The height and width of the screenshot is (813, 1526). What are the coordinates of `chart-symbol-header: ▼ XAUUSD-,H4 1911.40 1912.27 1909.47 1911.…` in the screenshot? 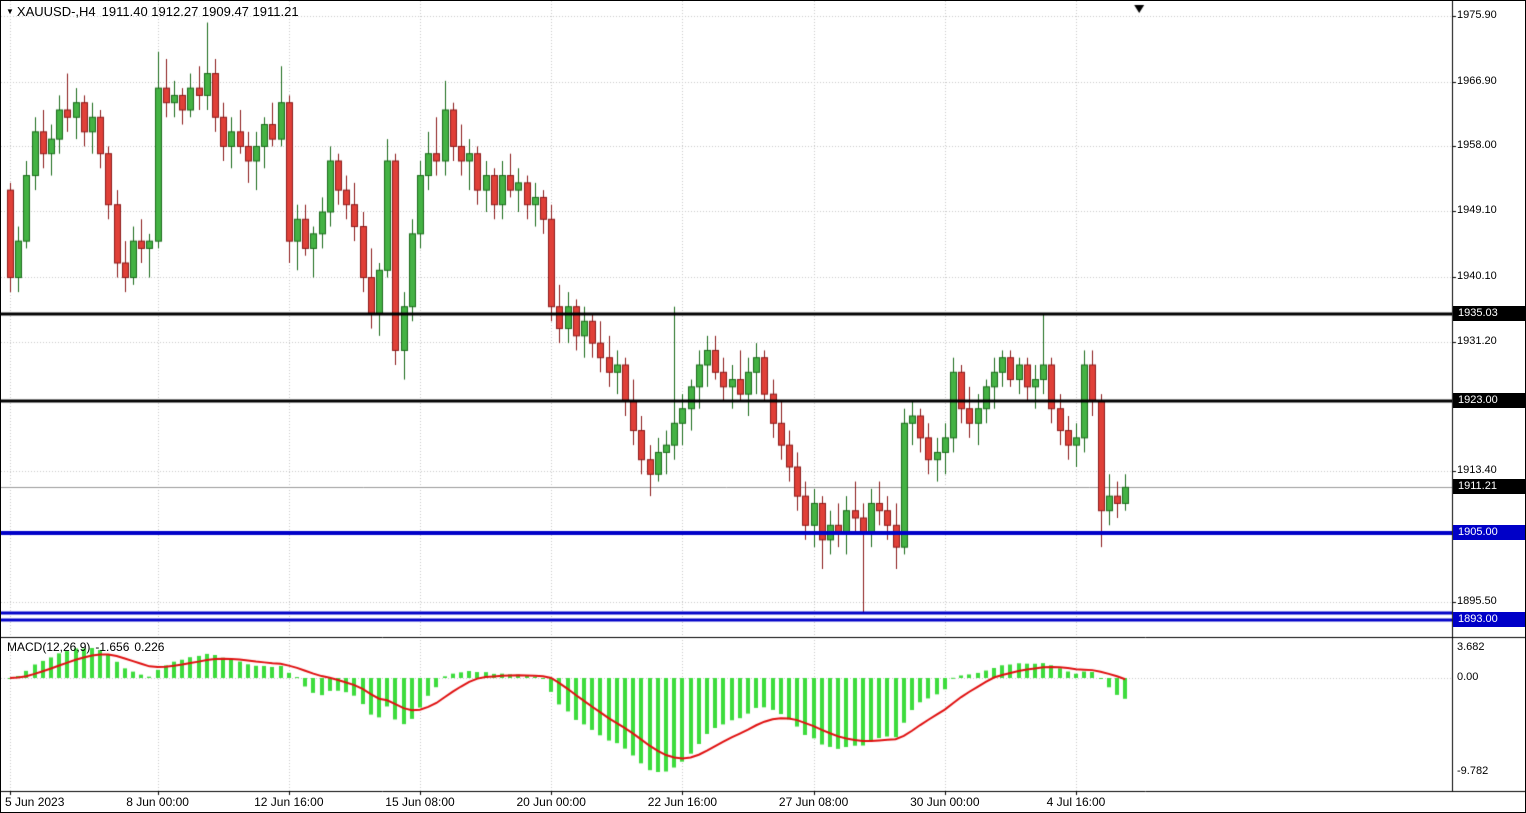 It's located at (152, 11).